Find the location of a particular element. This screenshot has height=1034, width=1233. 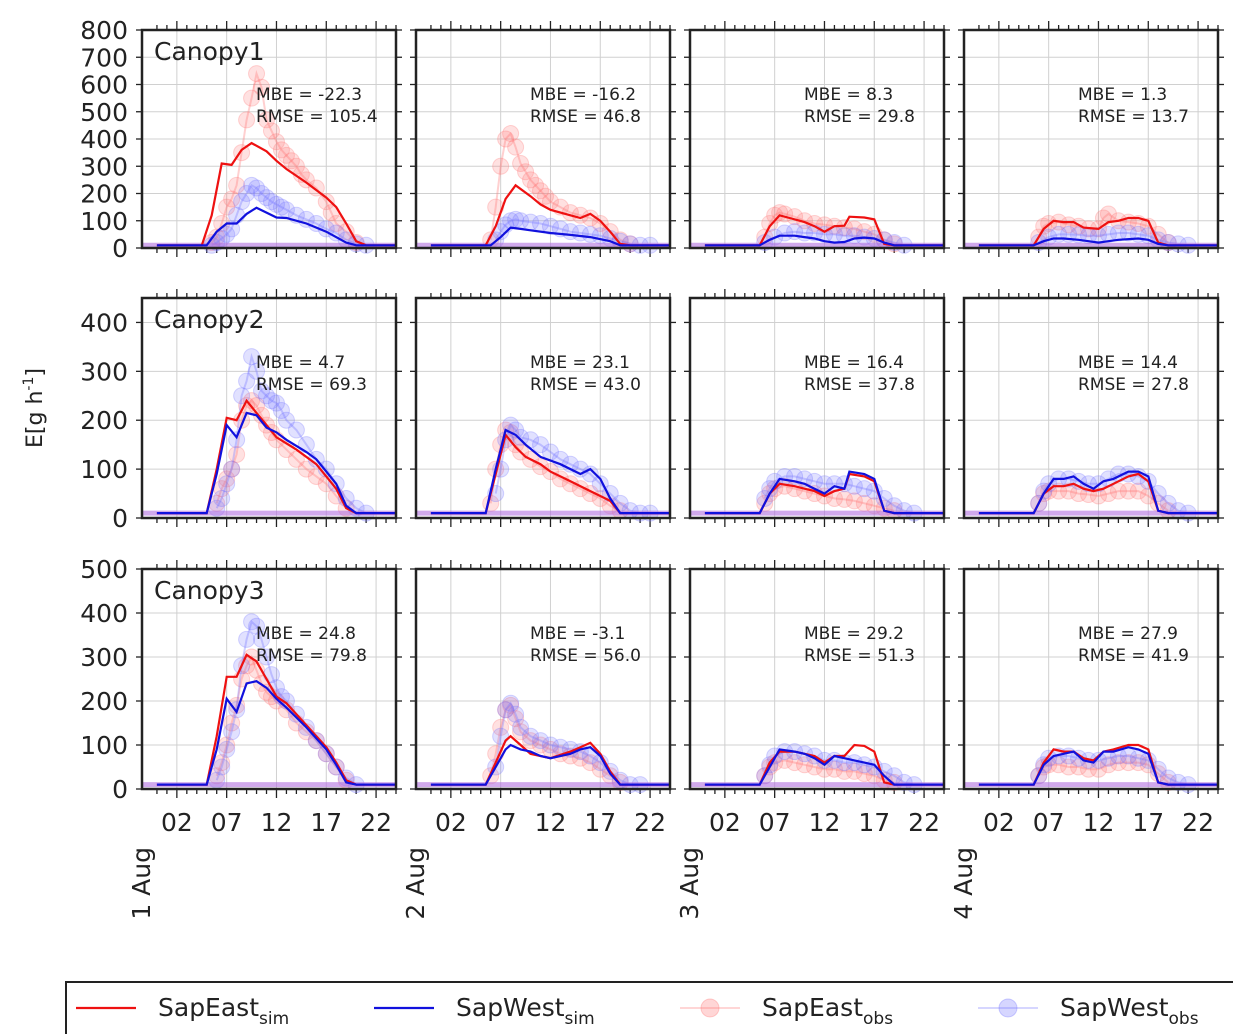

mbe-label: MBE = 16.4 is located at coordinates (854, 363).